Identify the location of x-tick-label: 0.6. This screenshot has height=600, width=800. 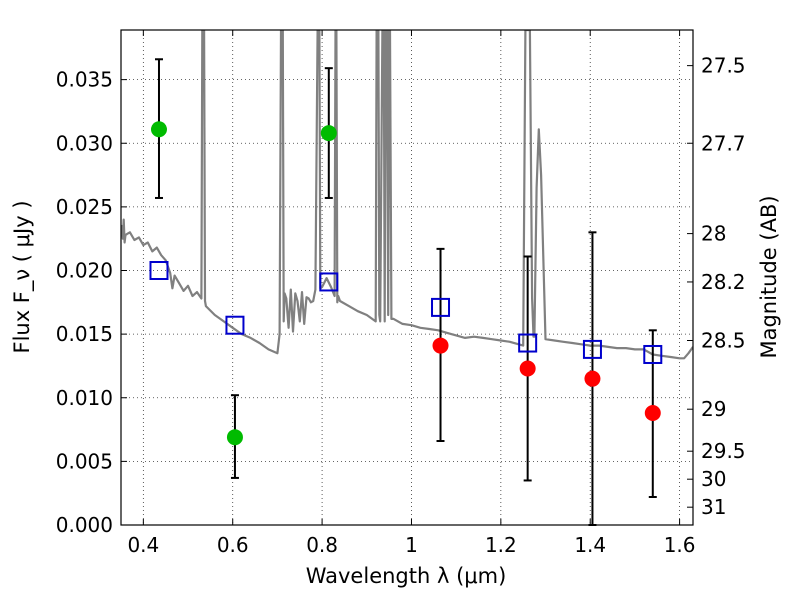
(233, 545).